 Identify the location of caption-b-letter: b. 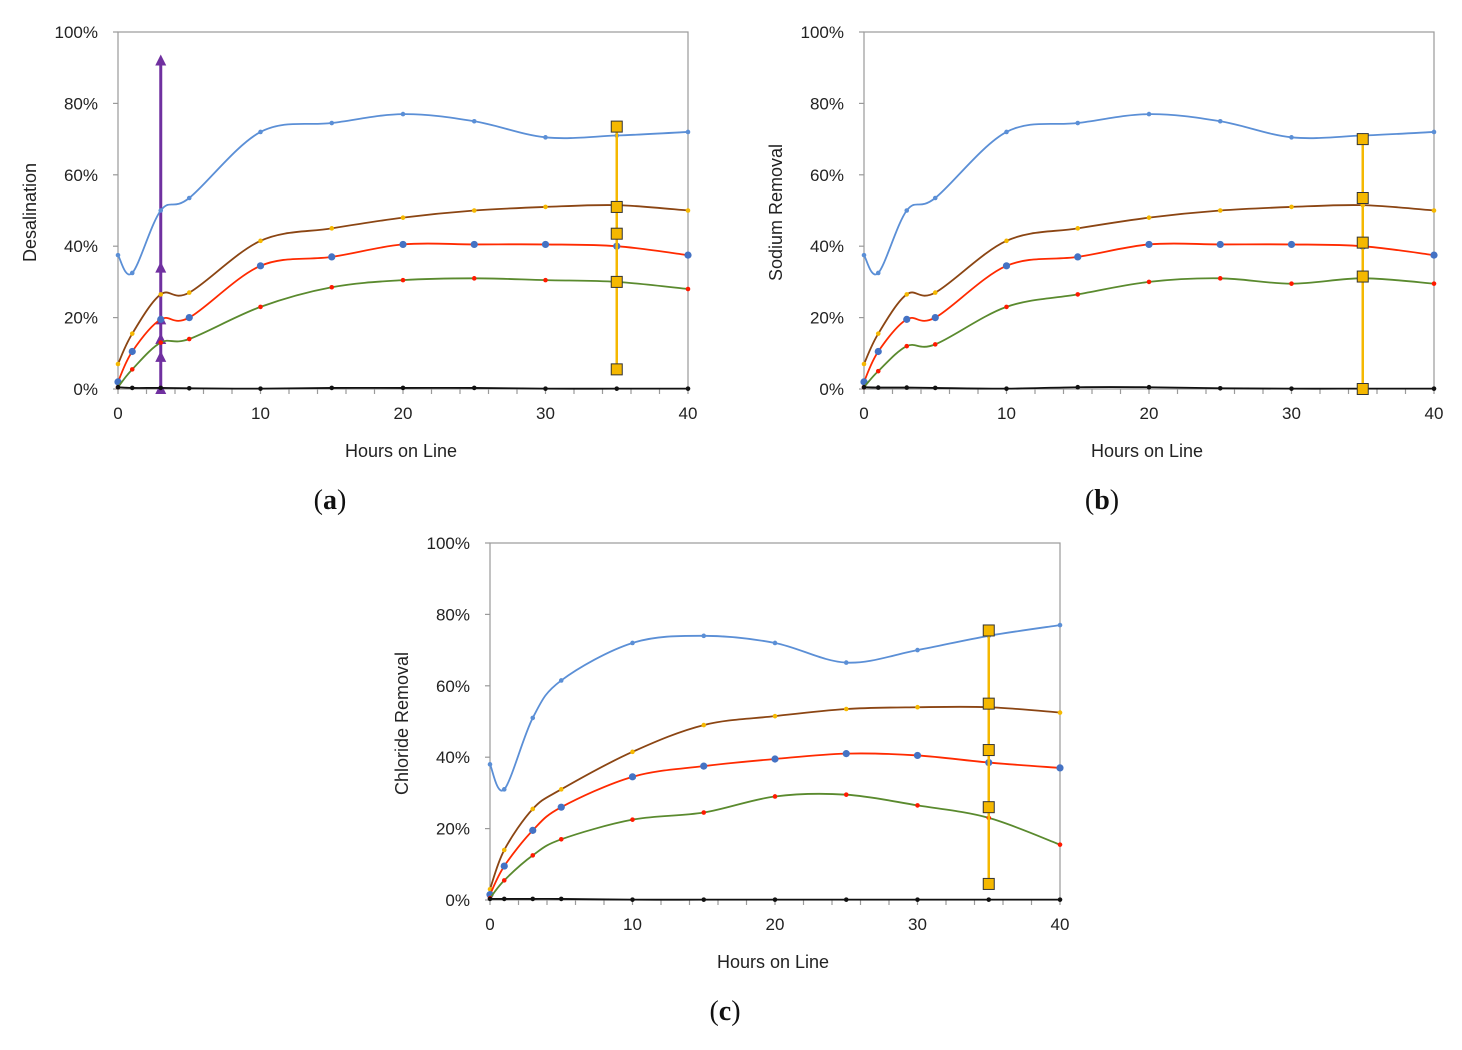
(1102, 500).